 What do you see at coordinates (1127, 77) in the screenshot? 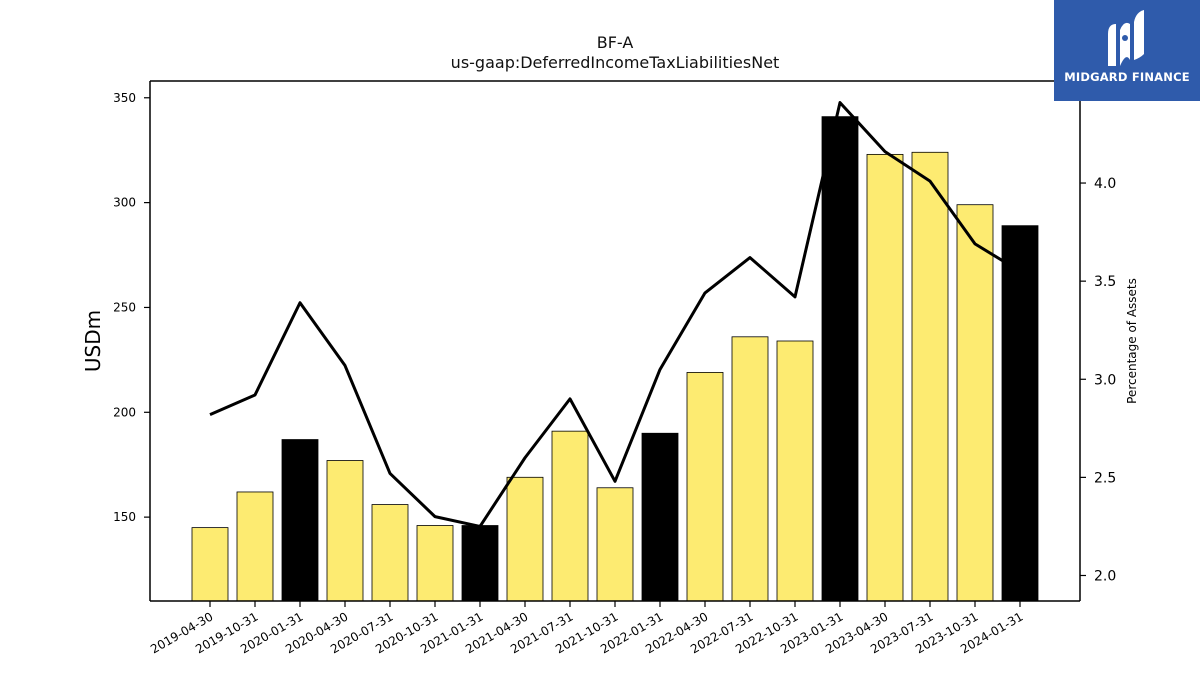
I see `logo-text: MIDGARD FINANCE` at bounding box center [1127, 77].